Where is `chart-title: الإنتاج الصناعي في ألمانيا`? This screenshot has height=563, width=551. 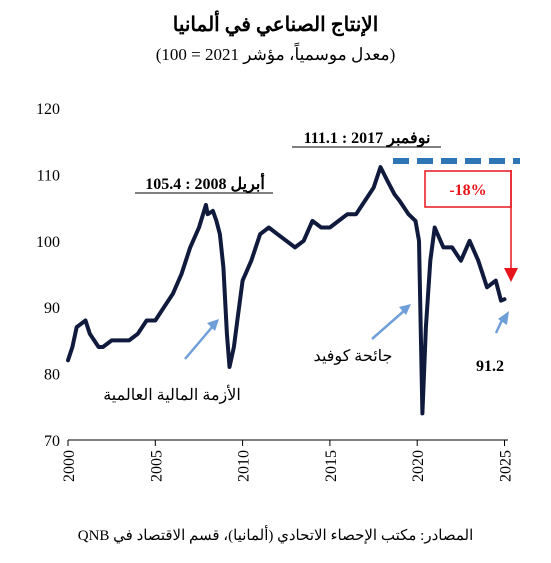 chart-title: الإنتاج الصناعي في ألمانيا is located at coordinates (275, 25).